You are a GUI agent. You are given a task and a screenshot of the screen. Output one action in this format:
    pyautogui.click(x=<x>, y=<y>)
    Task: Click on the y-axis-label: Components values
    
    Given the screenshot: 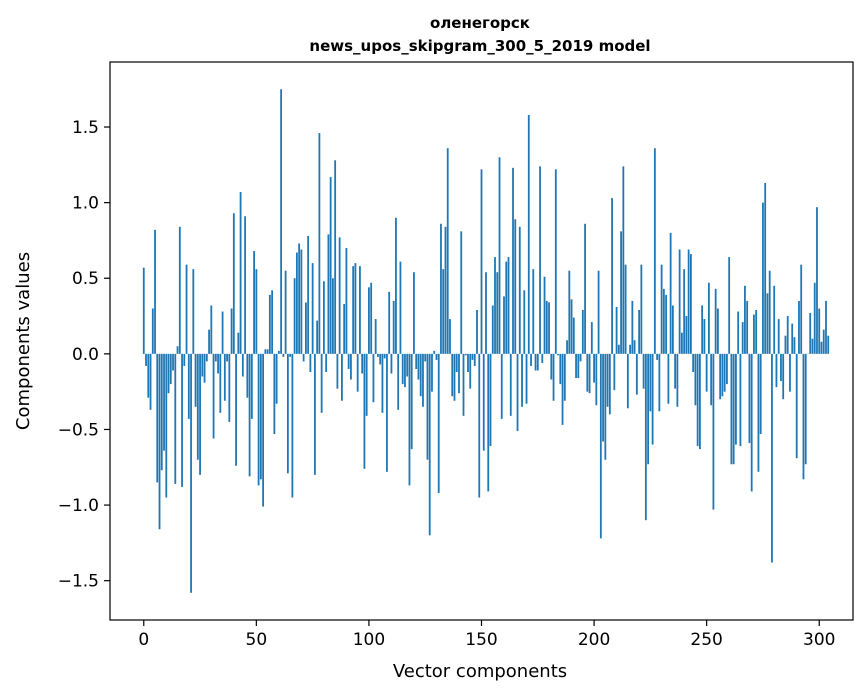 What is the action you would take?
    pyautogui.click(x=23, y=341)
    